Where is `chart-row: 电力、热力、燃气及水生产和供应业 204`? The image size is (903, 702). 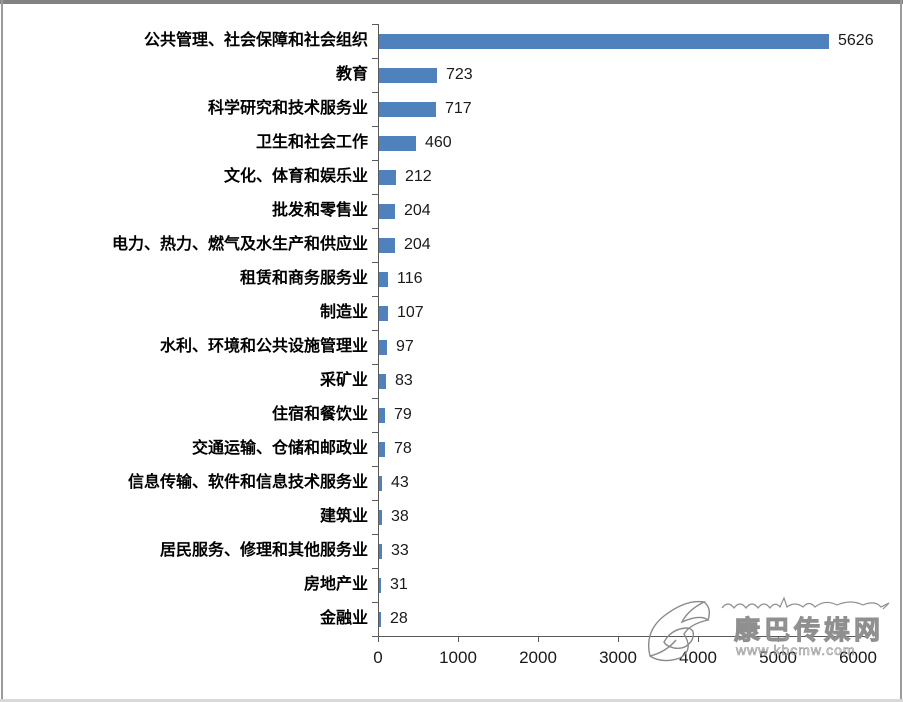 chart-row: 电力、热力、燃气及水生产和供应业 204 is located at coordinates (451, 245).